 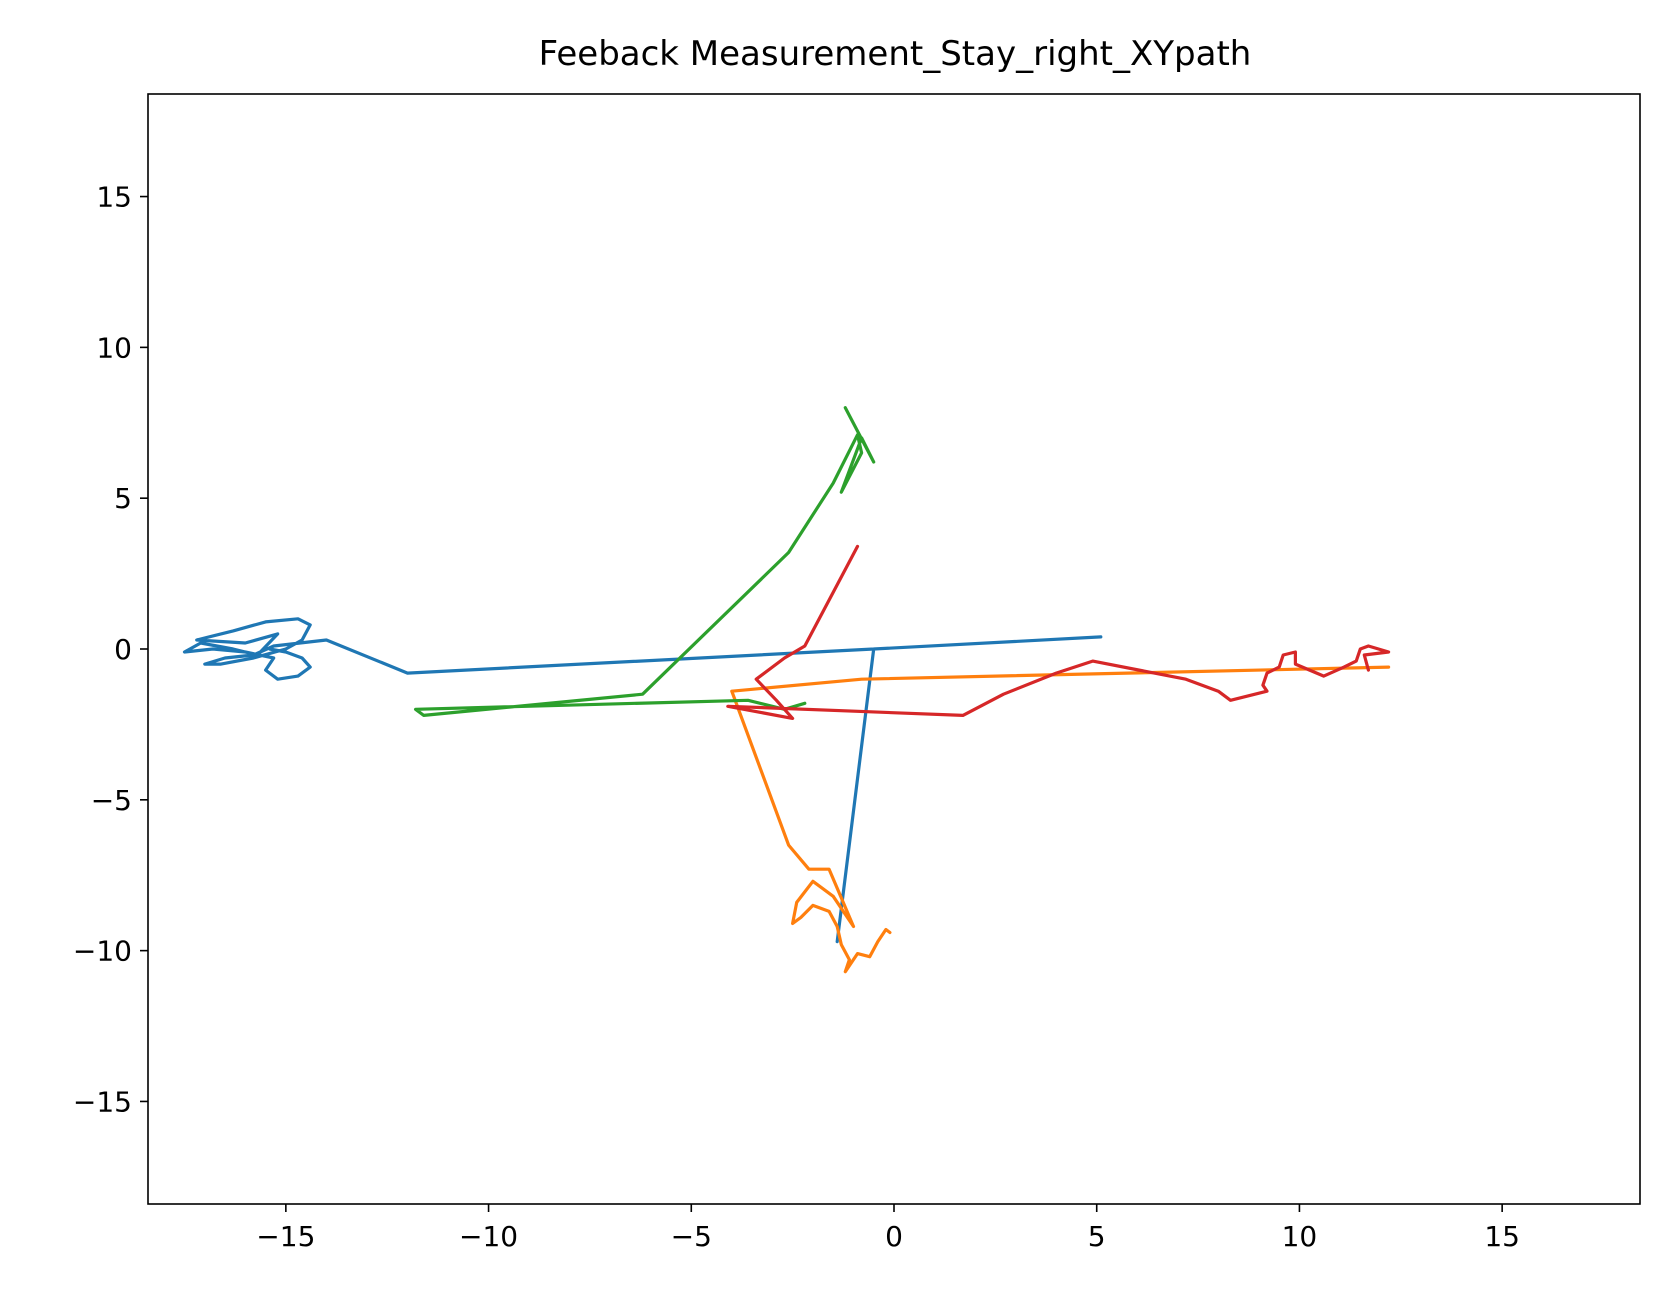 What do you see at coordinates (1502, 1236) in the screenshot?
I see `x-tick-label: 15` at bounding box center [1502, 1236].